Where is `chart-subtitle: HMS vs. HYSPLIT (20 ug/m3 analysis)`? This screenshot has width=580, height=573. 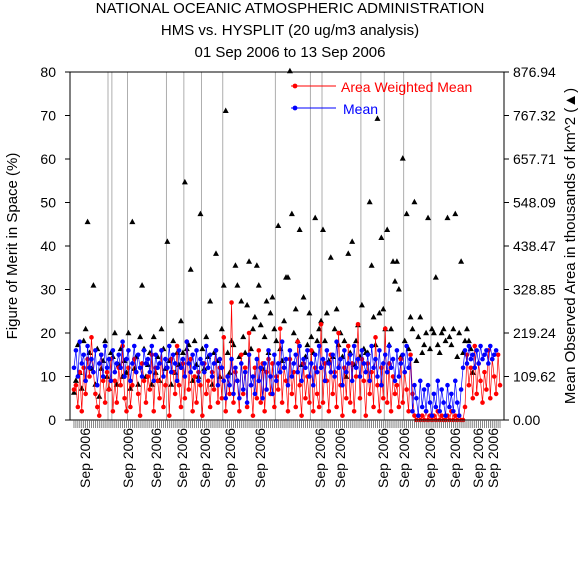 chart-subtitle: HMS vs. HYSPLIT (20 ug/m3 analysis) is located at coordinates (290, 30).